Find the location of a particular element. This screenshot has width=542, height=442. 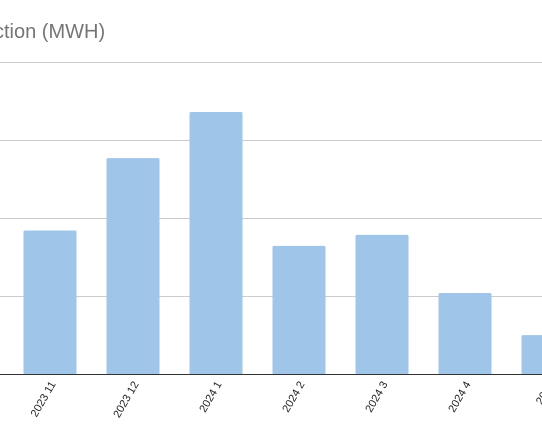

x-tick-label: 2024 1 is located at coordinates (210, 397).